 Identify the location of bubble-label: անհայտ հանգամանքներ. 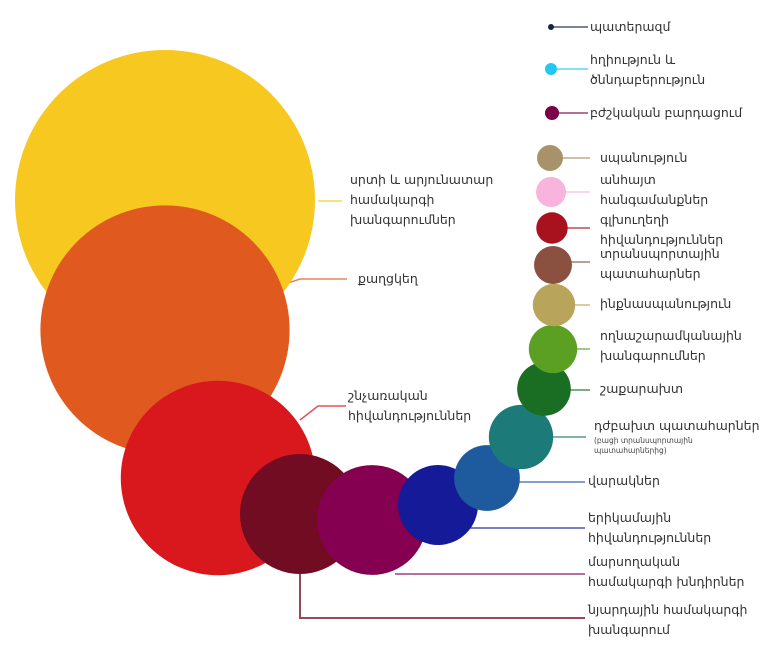
(654, 190).